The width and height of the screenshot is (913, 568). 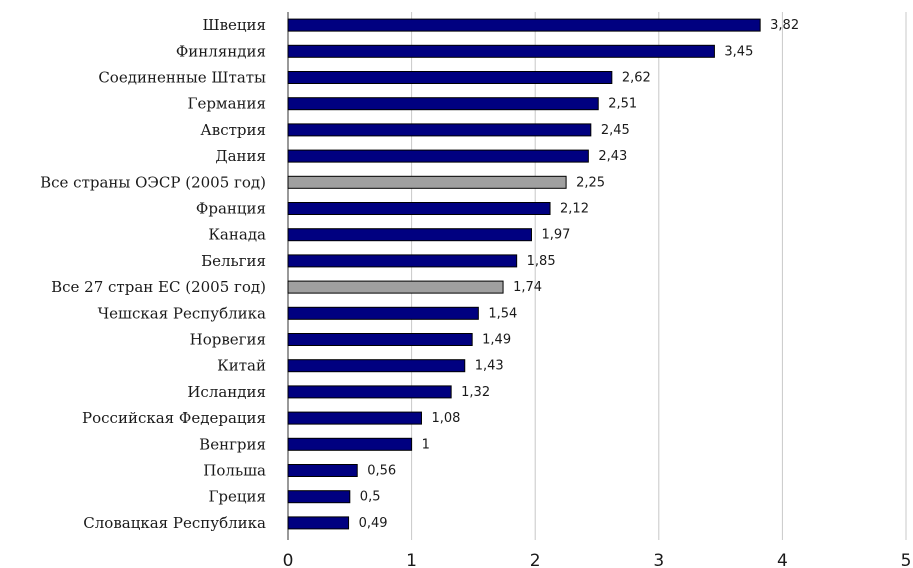 I want to click on x-axis-ticks: 0 1 2 3 4 5, so click(x=597, y=559).